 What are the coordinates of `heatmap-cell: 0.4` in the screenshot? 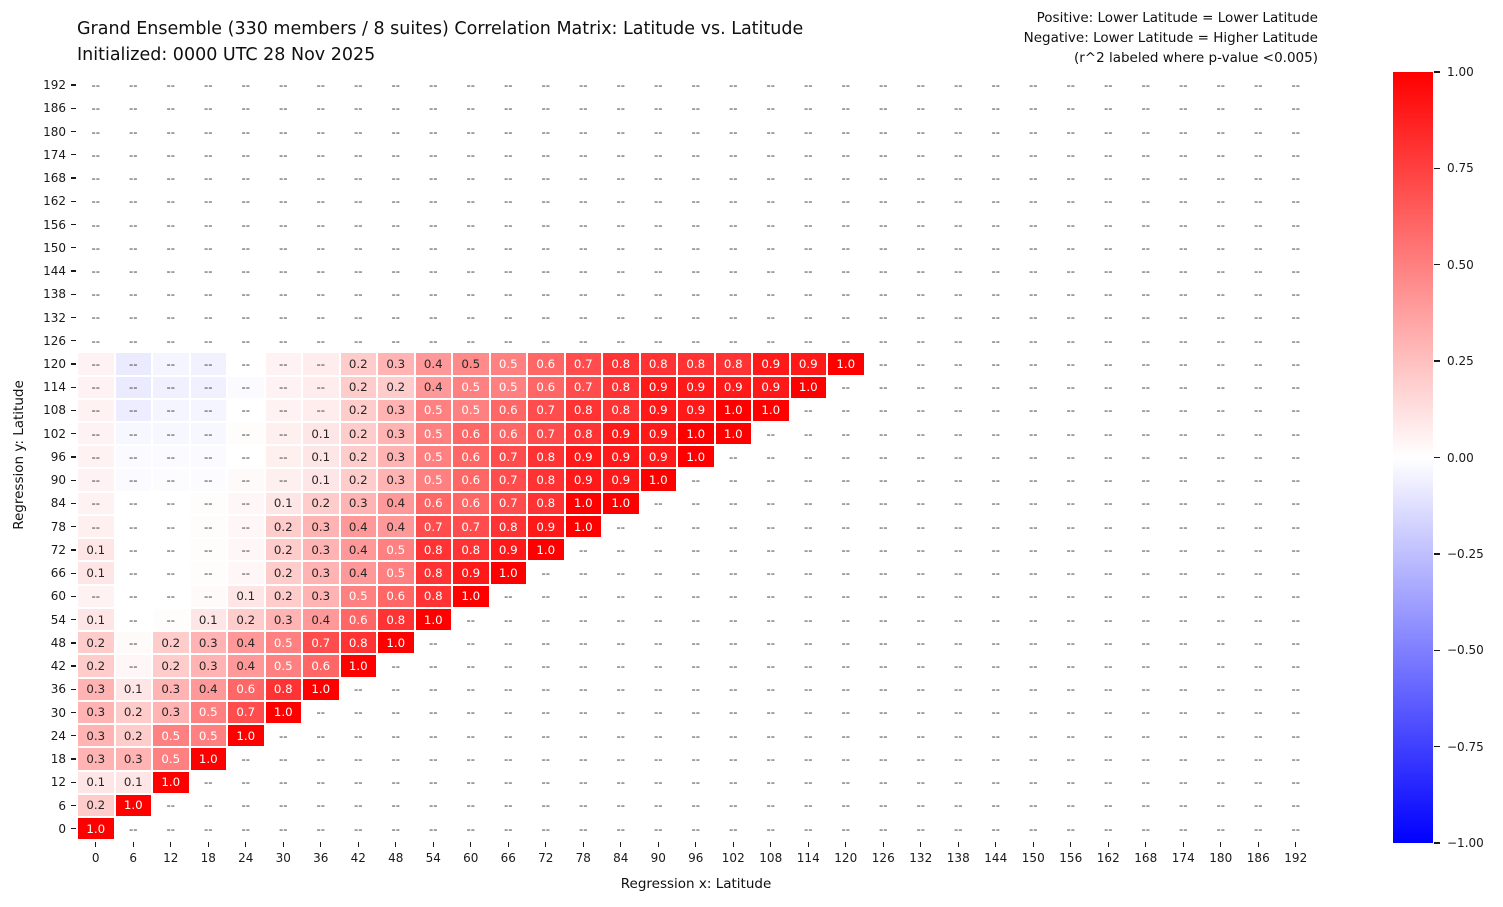 It's located at (433, 387).